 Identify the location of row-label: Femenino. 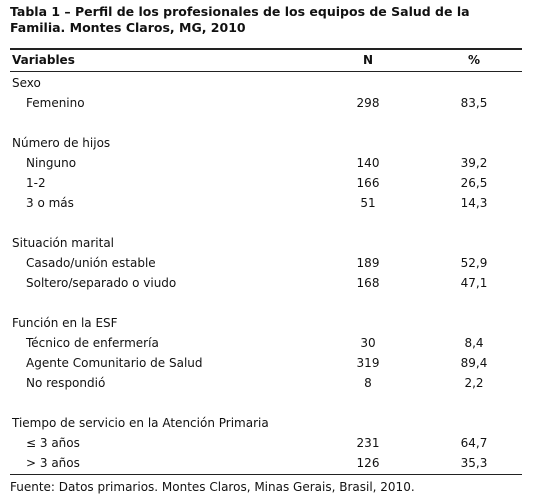
(55, 103).